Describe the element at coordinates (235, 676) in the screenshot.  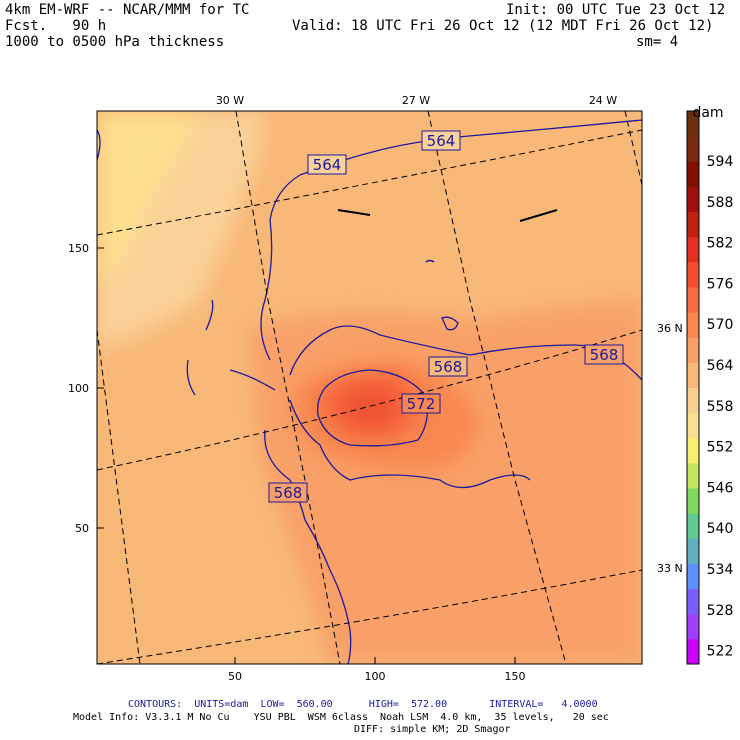
I see `x-tick-label: 50` at that location.